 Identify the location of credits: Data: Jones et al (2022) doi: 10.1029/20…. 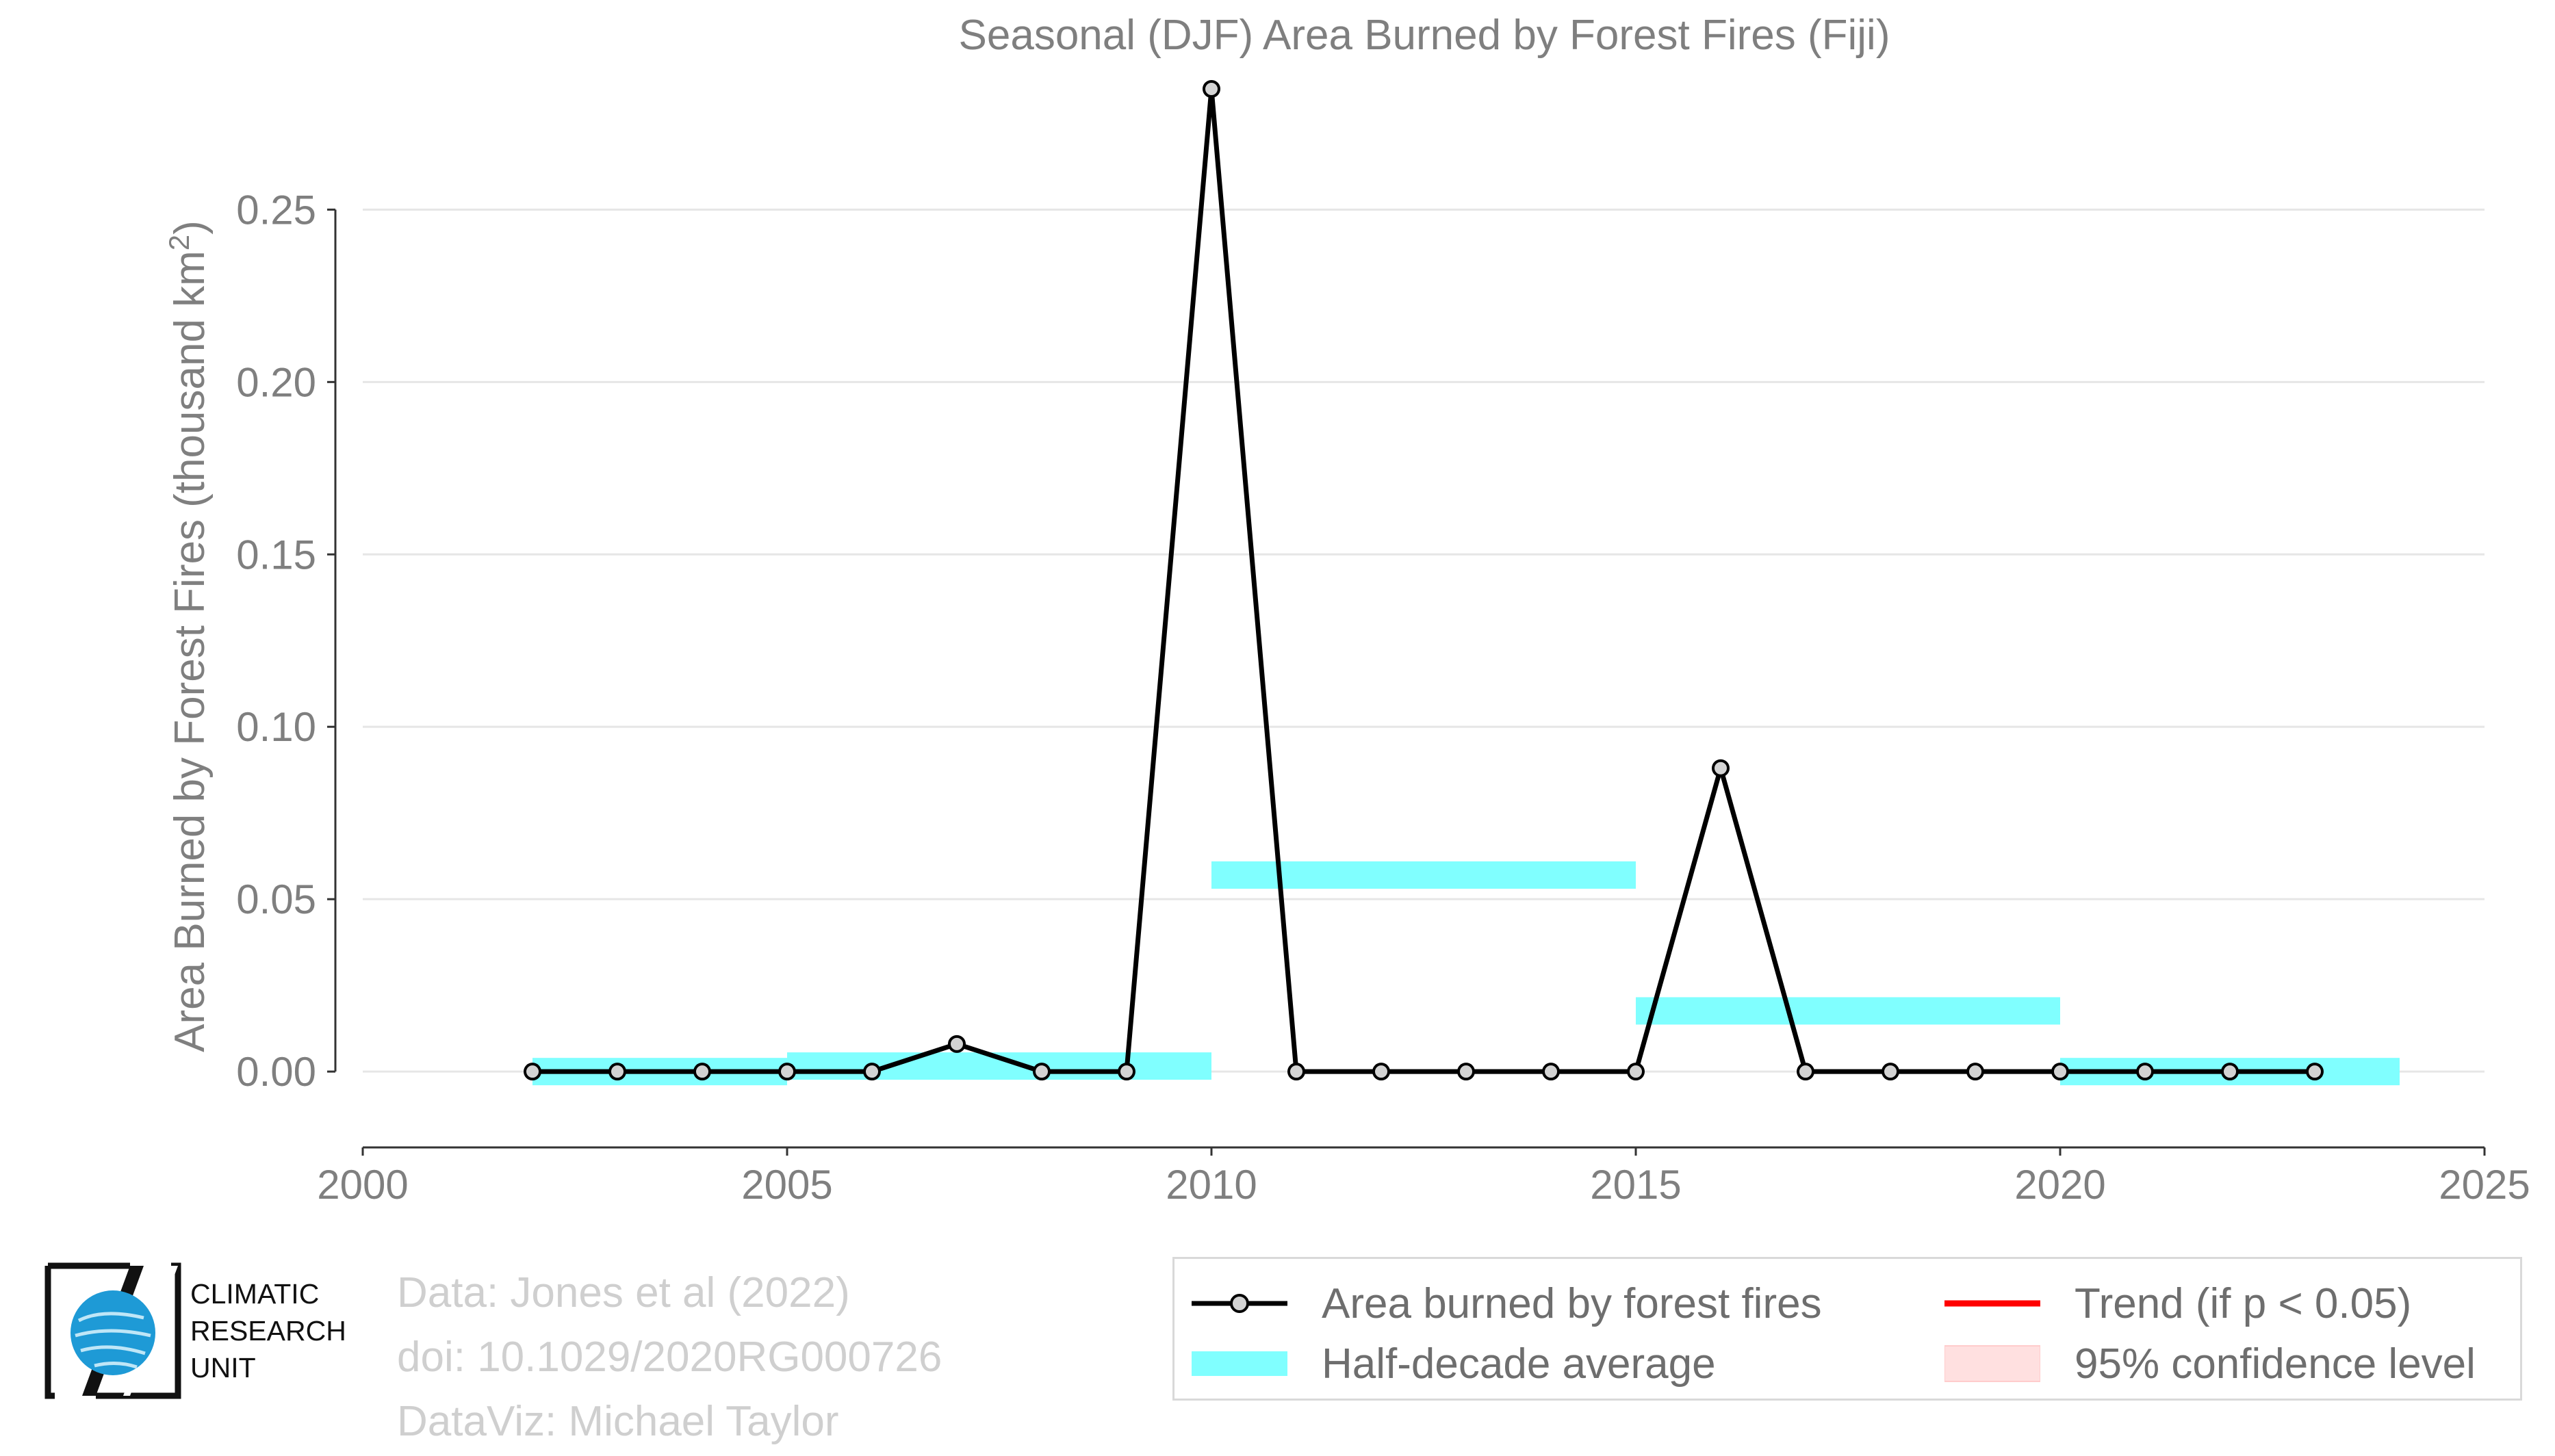
(669, 1357).